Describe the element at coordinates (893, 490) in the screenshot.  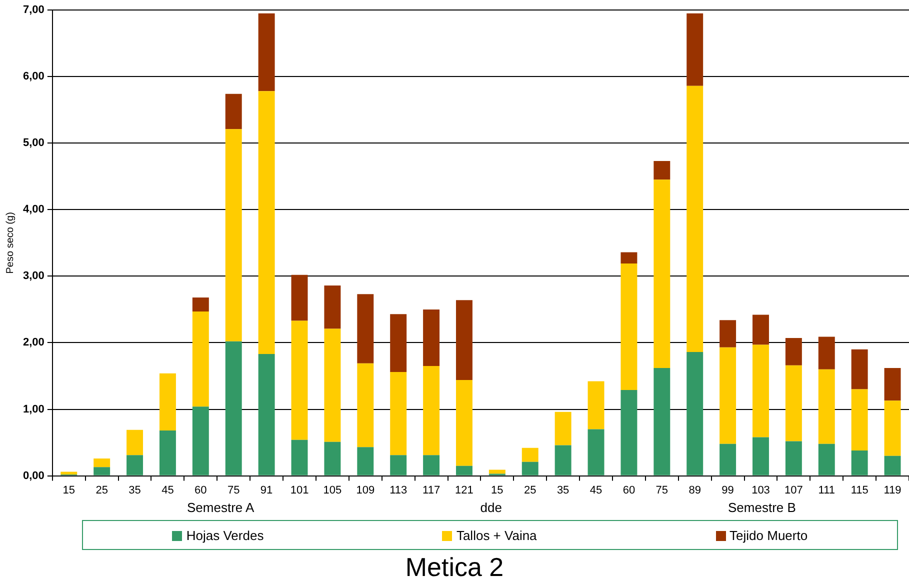
I see `x-tick-label: 119` at that location.